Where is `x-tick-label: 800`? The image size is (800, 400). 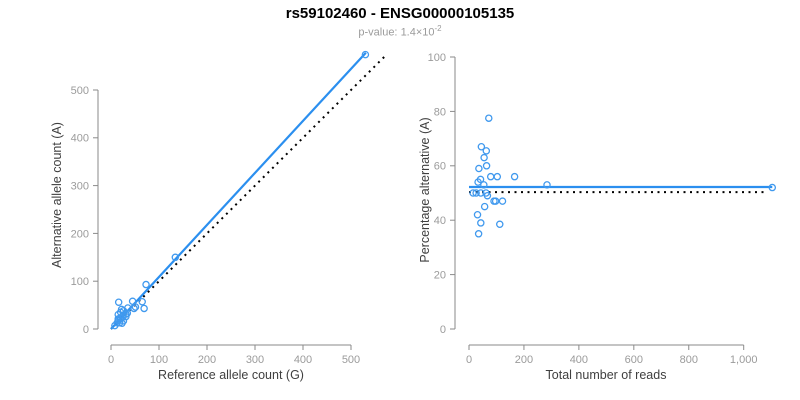
x-tick-label: 800 is located at coordinates (689, 360).